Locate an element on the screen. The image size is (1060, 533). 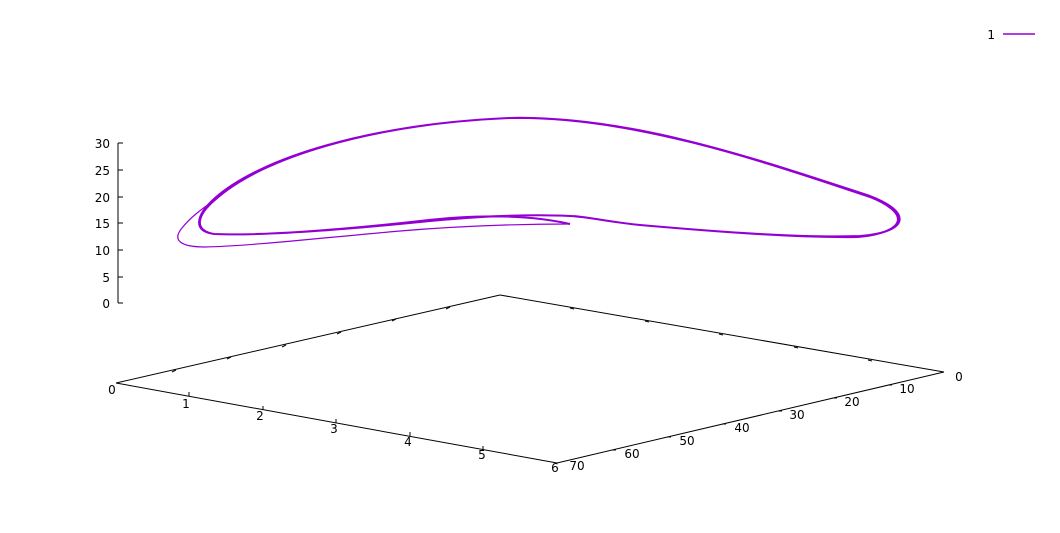
y-tick-label: 0 is located at coordinates (959, 377).